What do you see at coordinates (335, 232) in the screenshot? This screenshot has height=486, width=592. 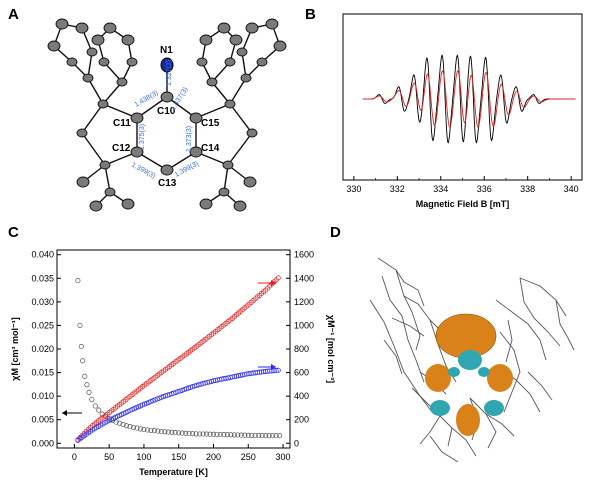 I see `panel-label-d: D` at bounding box center [335, 232].